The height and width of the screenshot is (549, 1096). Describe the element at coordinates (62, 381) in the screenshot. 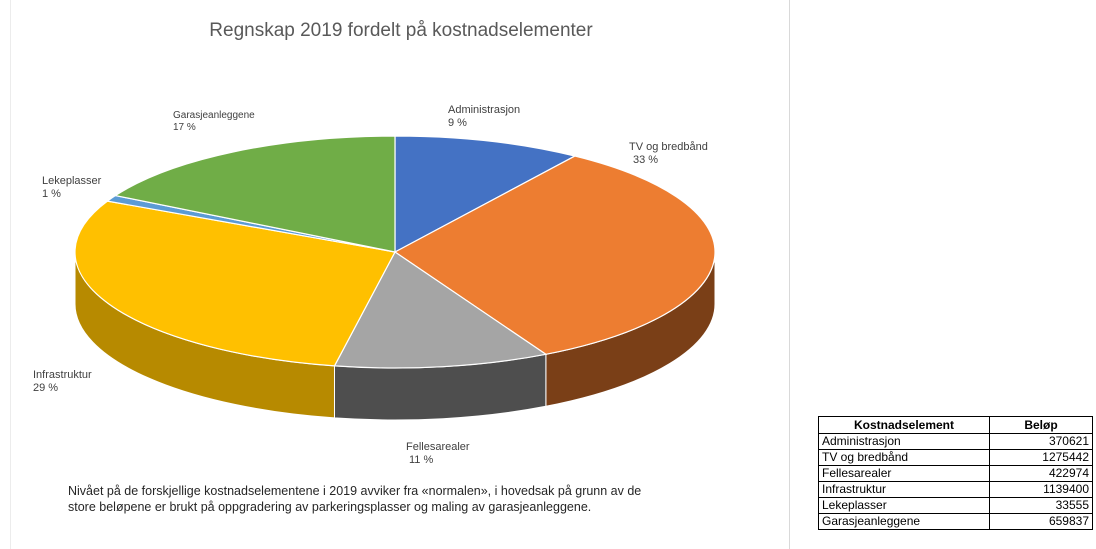

I see `label-infrastruktur: Infrastruktur 29 %` at that location.